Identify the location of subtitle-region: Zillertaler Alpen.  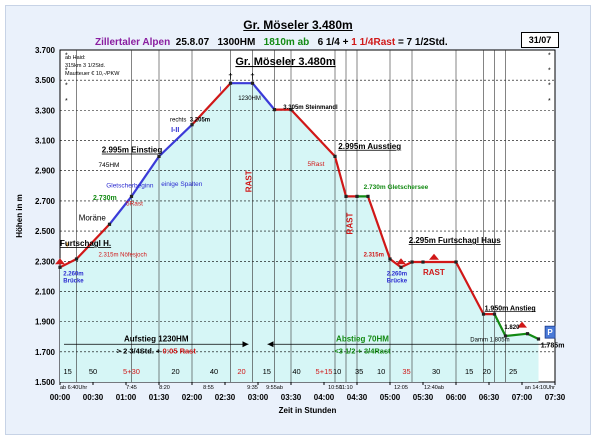
(133, 42).